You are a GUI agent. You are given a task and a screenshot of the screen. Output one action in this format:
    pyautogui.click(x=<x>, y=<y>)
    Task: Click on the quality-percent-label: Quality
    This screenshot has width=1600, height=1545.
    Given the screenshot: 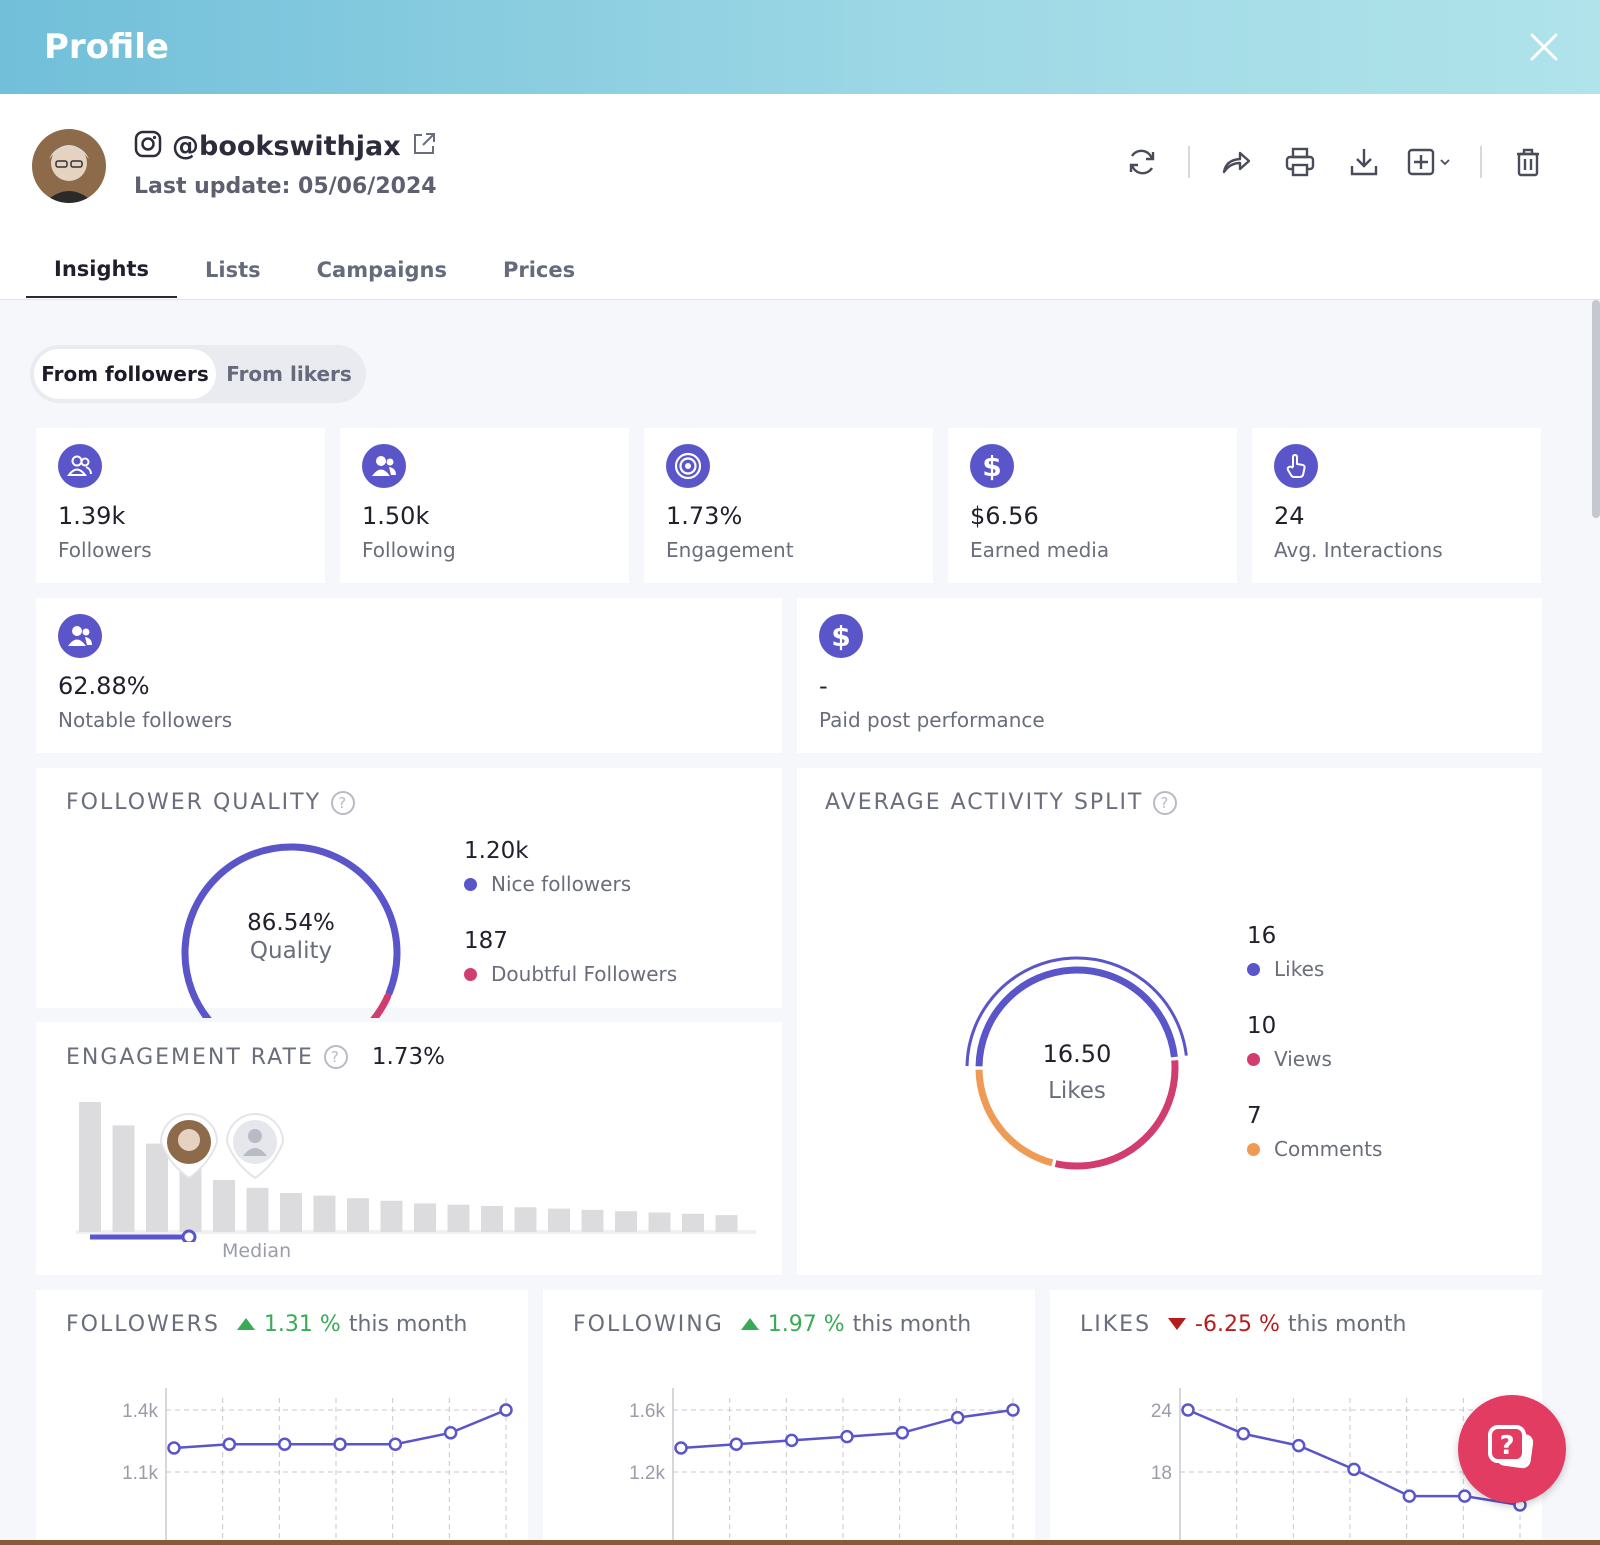 What is the action you would take?
    pyautogui.click(x=291, y=951)
    